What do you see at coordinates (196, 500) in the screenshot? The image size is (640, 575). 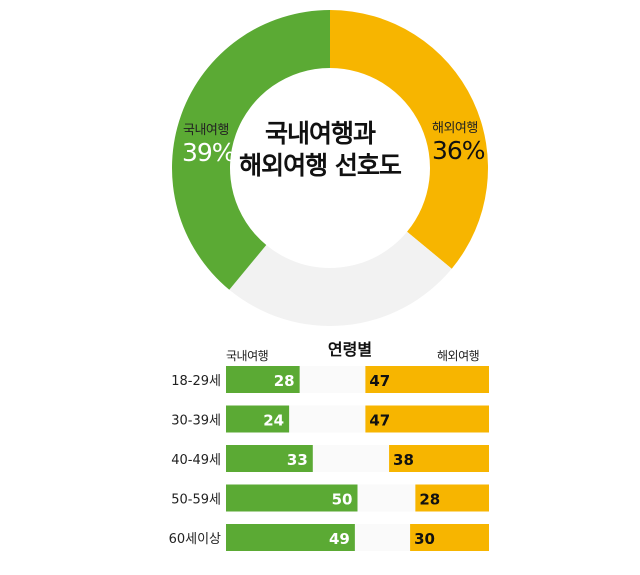 I see `age-category-label: 50-59세` at bounding box center [196, 500].